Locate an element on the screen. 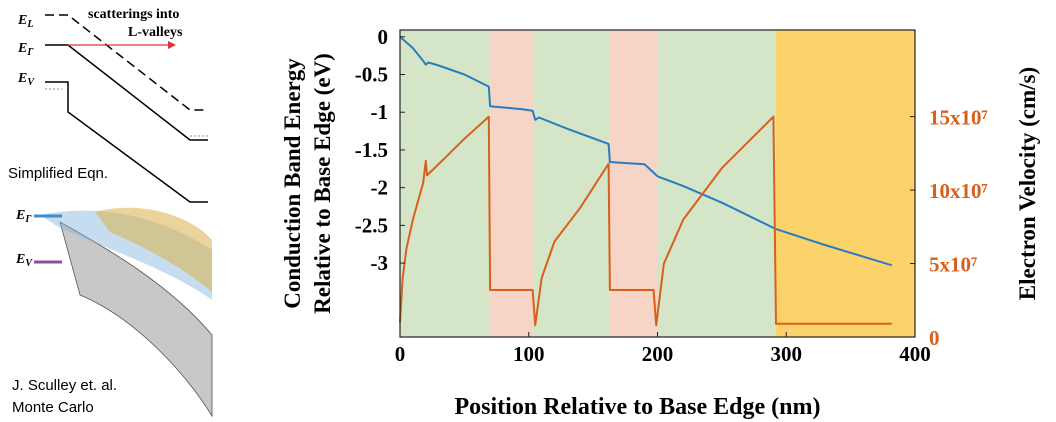 The width and height of the screenshot is (1056, 422). credit: J. Sculley et. al. is located at coordinates (64, 385).